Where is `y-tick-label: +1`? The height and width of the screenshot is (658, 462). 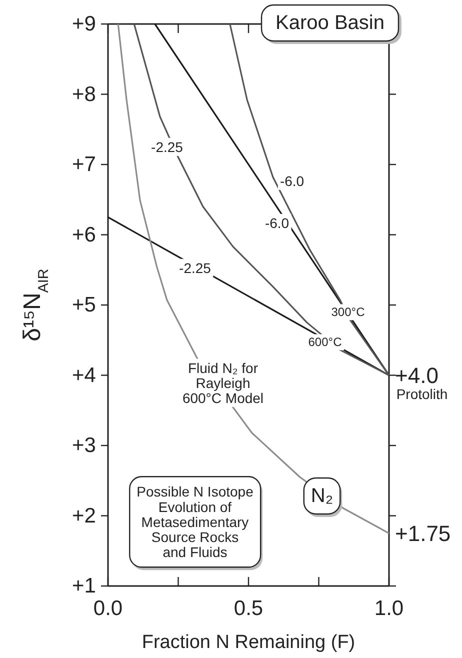
y-tick-label: +1 is located at coordinates (84, 586).